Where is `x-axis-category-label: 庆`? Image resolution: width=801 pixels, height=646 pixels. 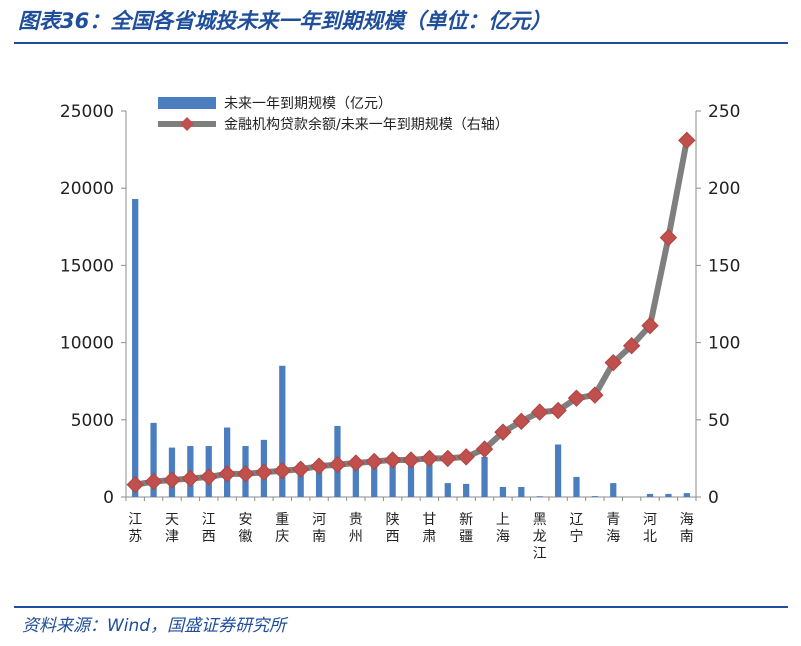
x-axis-category-label: 庆 is located at coordinates (282, 537).